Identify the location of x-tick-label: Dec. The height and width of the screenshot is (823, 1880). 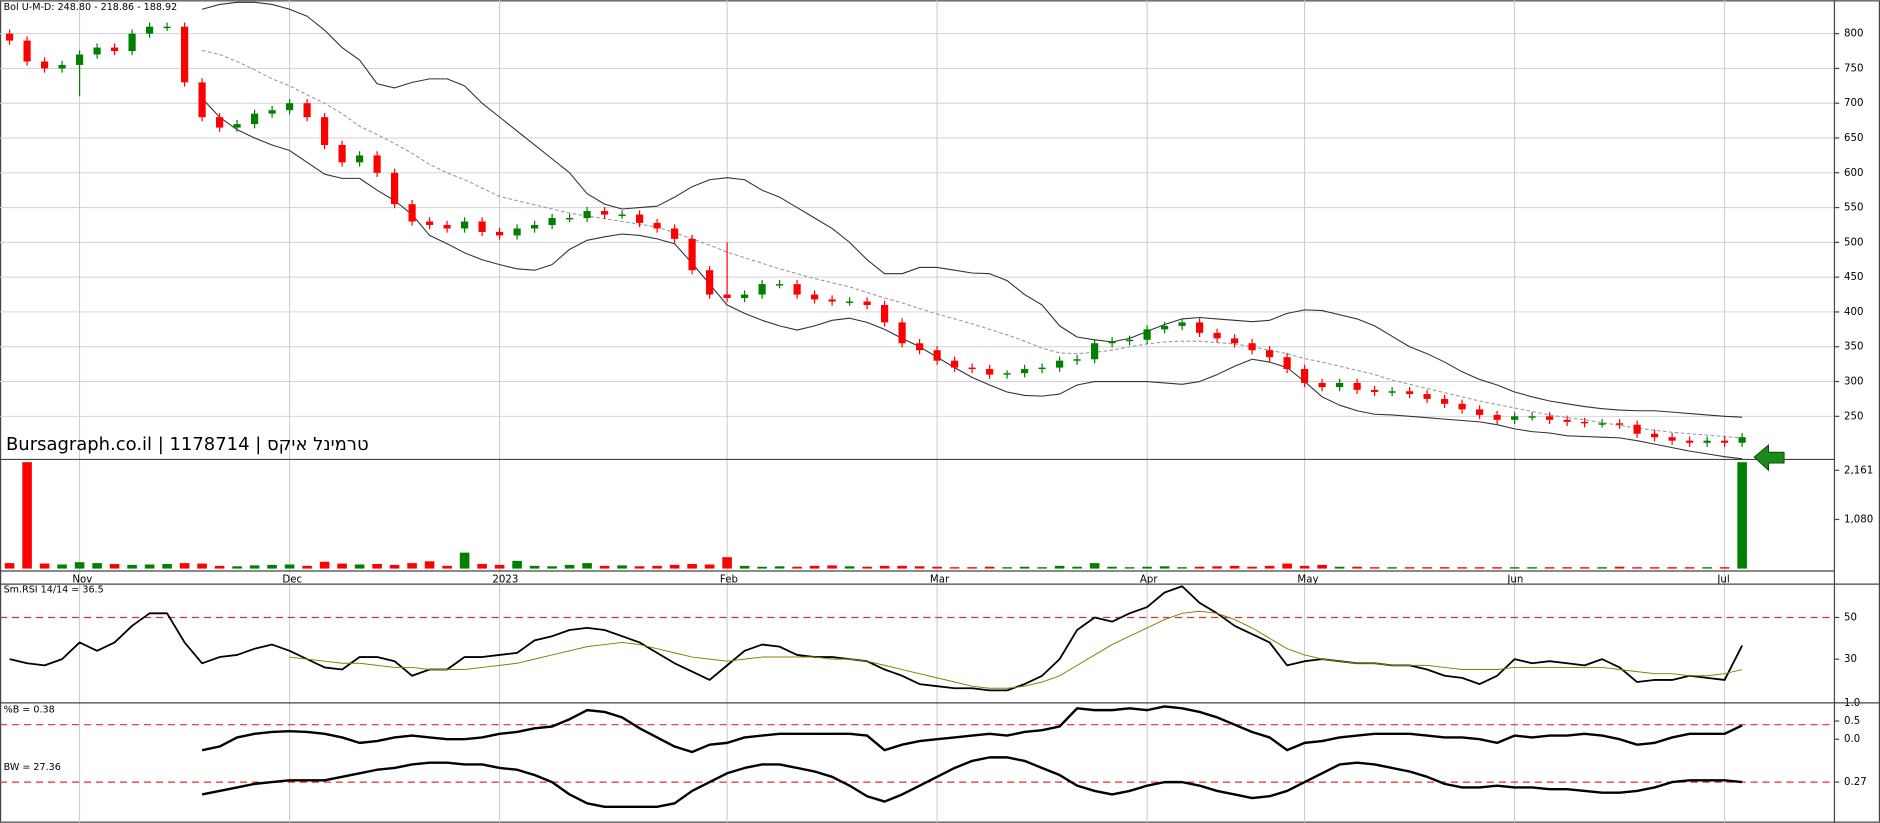
(292, 579).